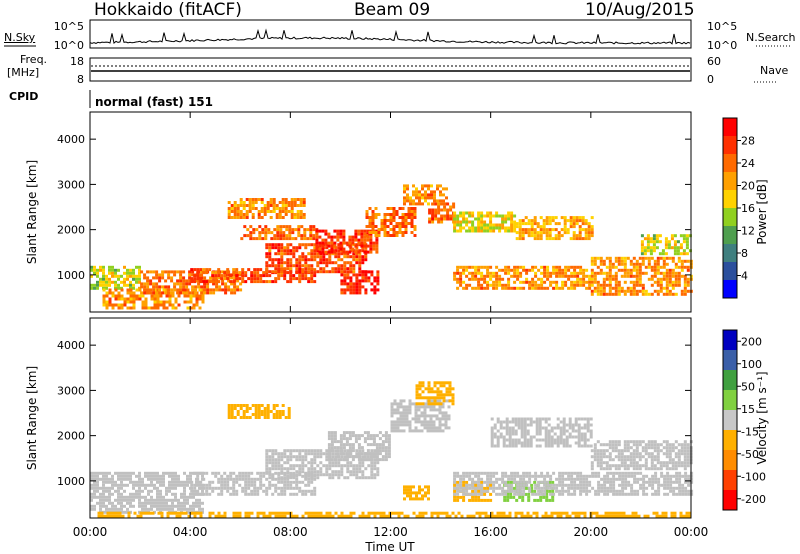 The image size is (800, 554). What do you see at coordinates (390, 36) in the screenshot?
I see `nsky-trace` at bounding box center [390, 36].